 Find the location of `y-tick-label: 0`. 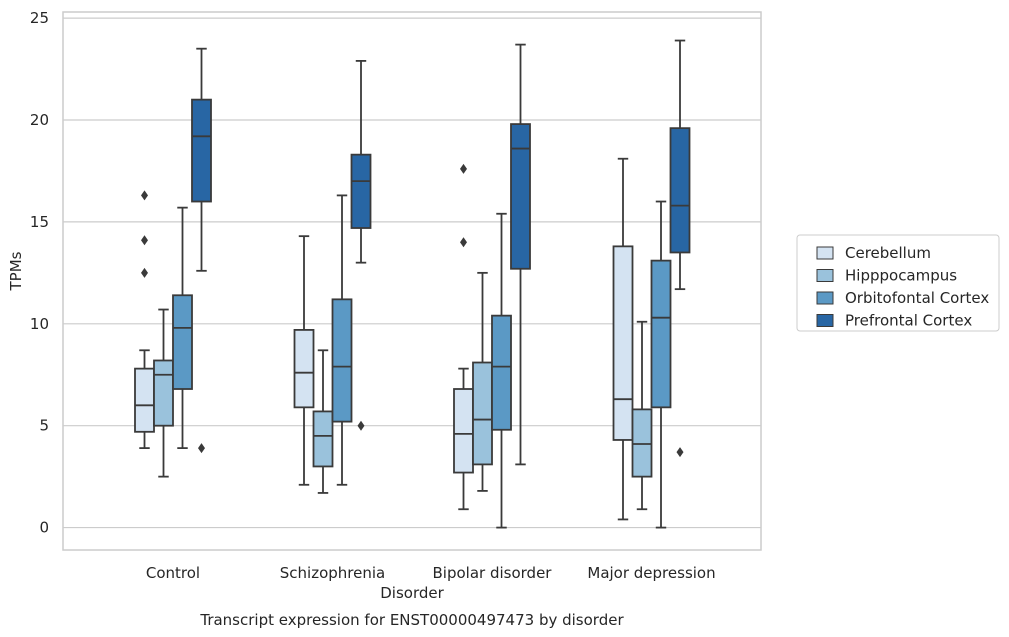

y-tick-label: 0 is located at coordinates (44, 528).